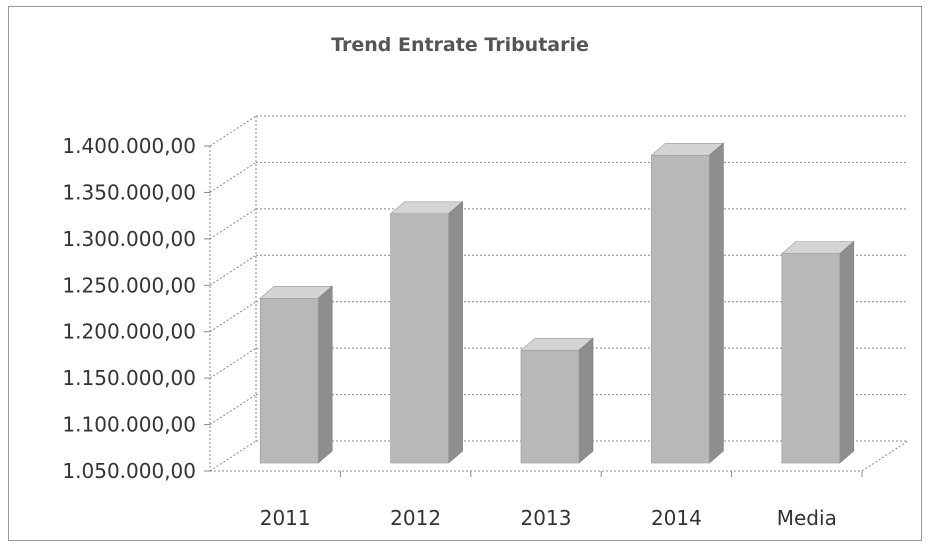  What do you see at coordinates (885, 456) in the screenshot?
I see `floor-edge` at bounding box center [885, 456].